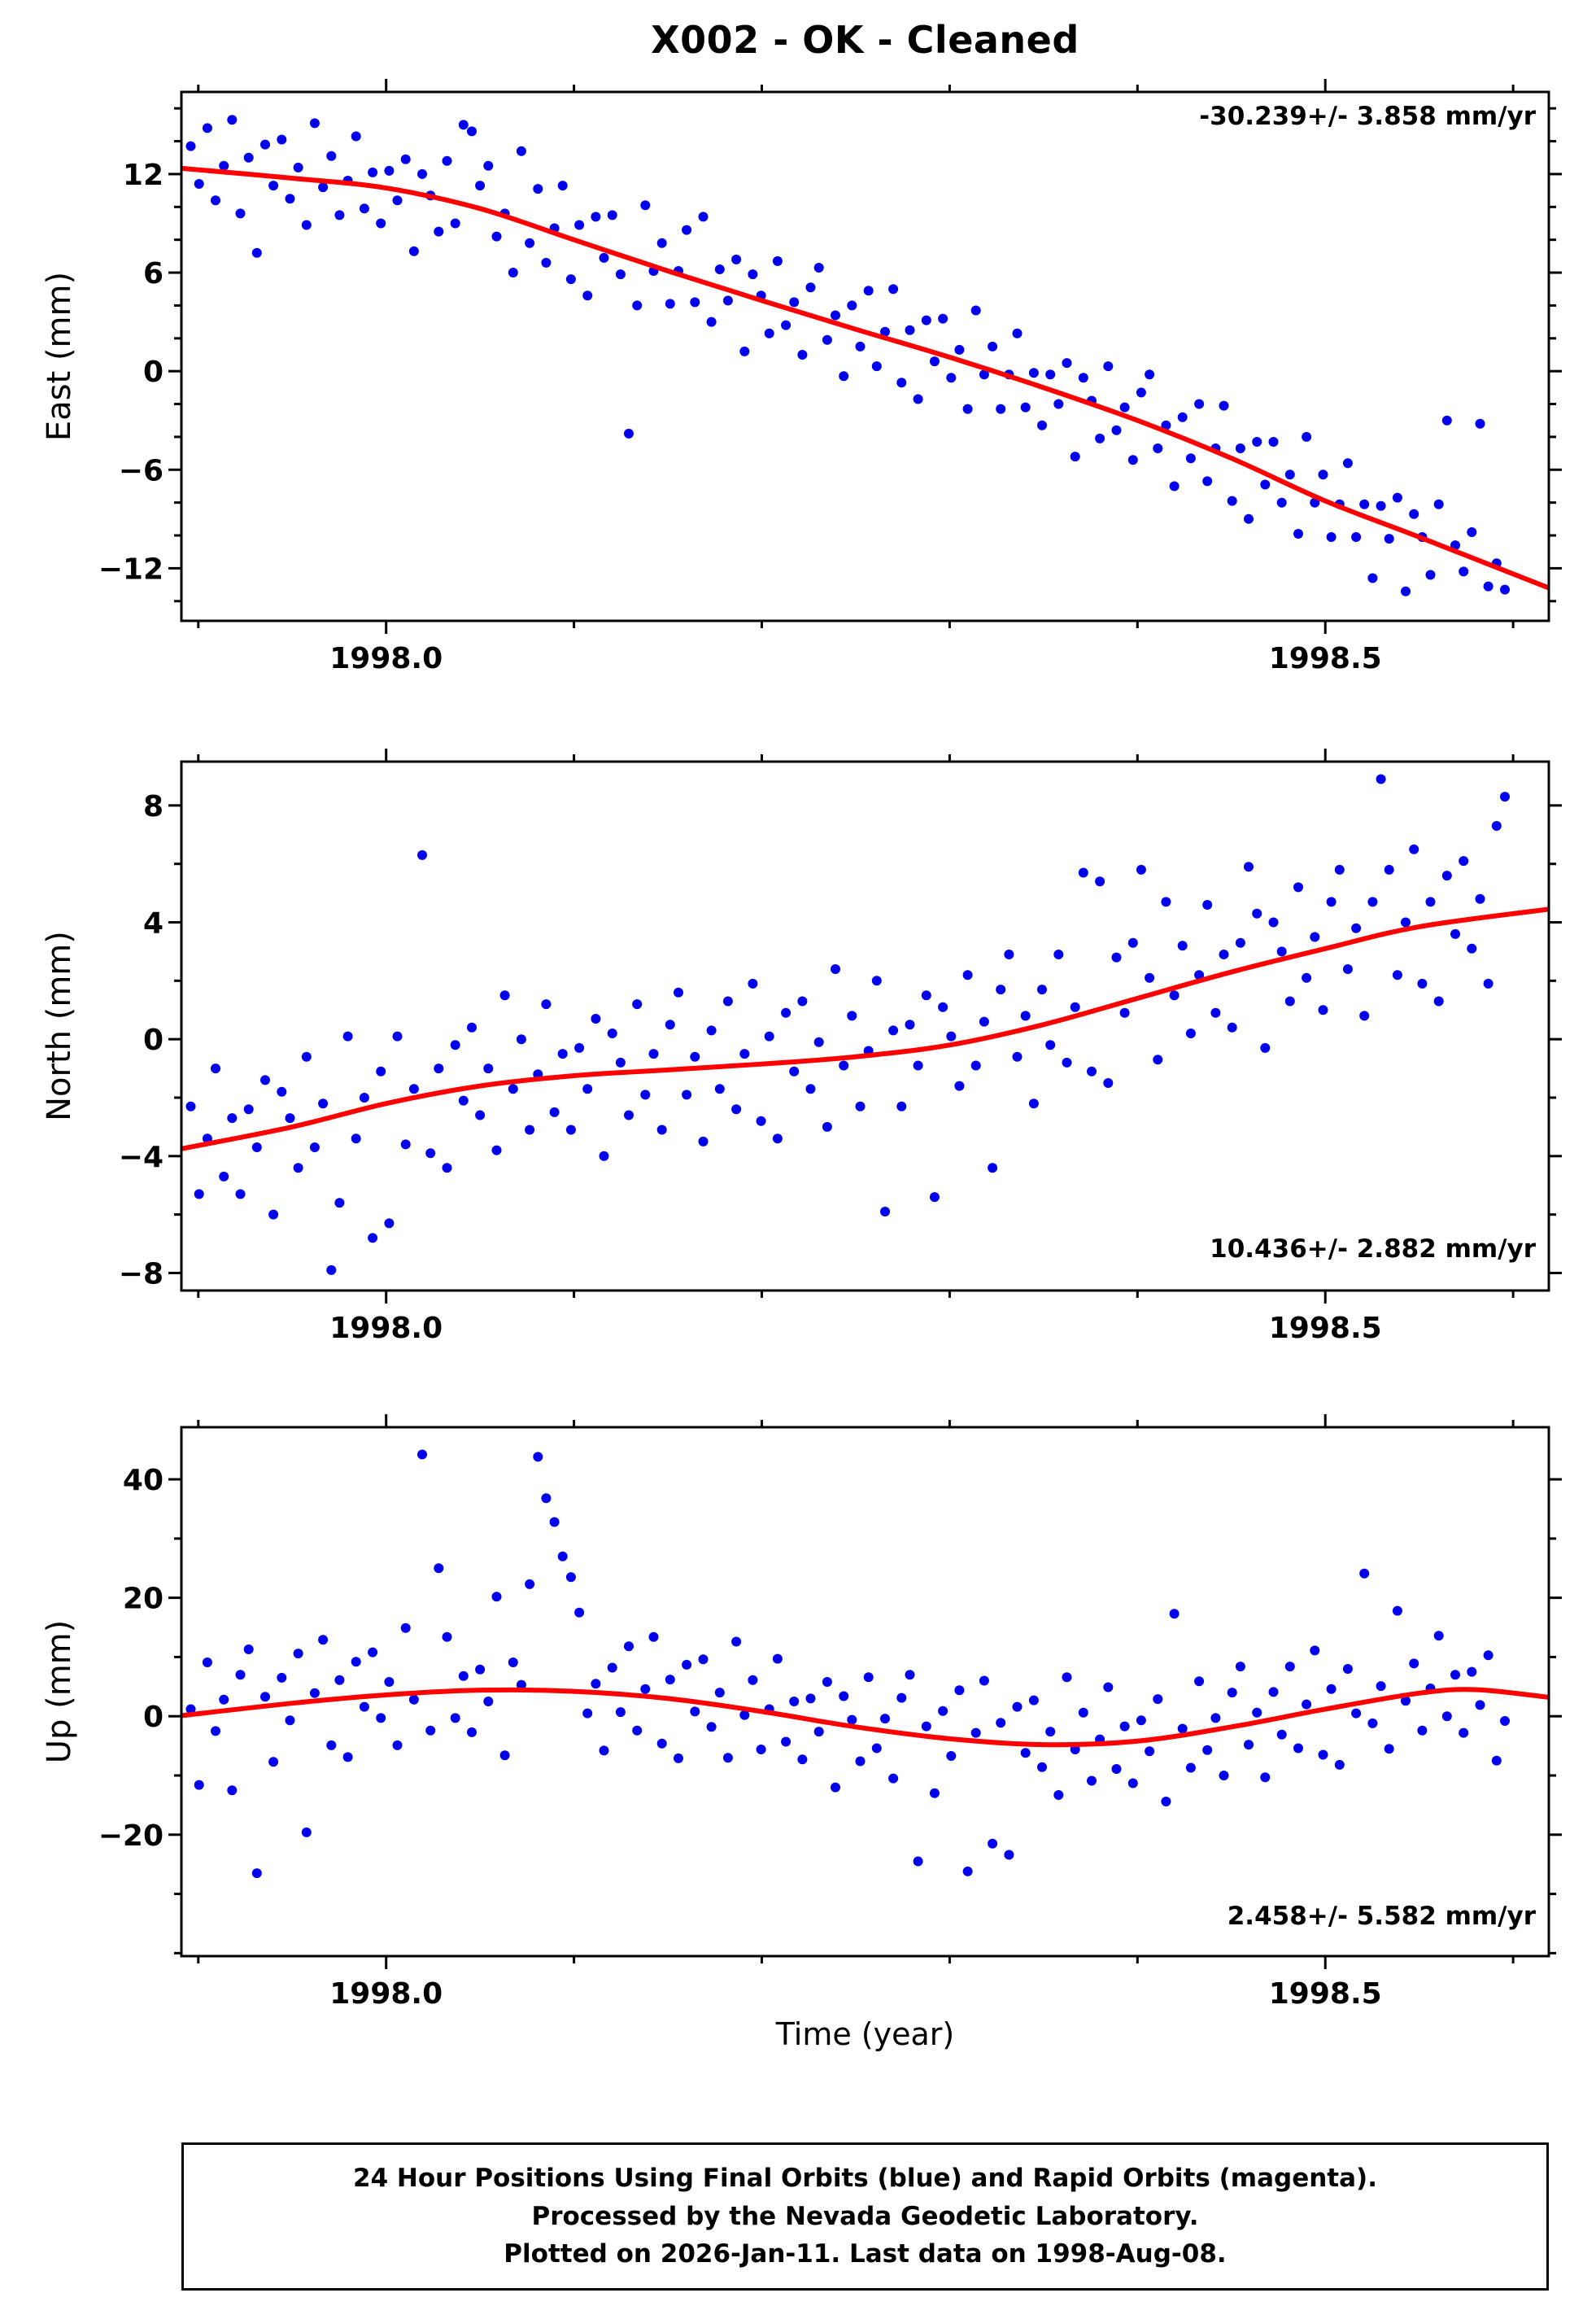 This screenshot has height=2306, width=1596. What do you see at coordinates (1373, 1249) in the screenshot?
I see `north-rate-annotation: 10.436+/- 2.882 mm/yr` at bounding box center [1373, 1249].